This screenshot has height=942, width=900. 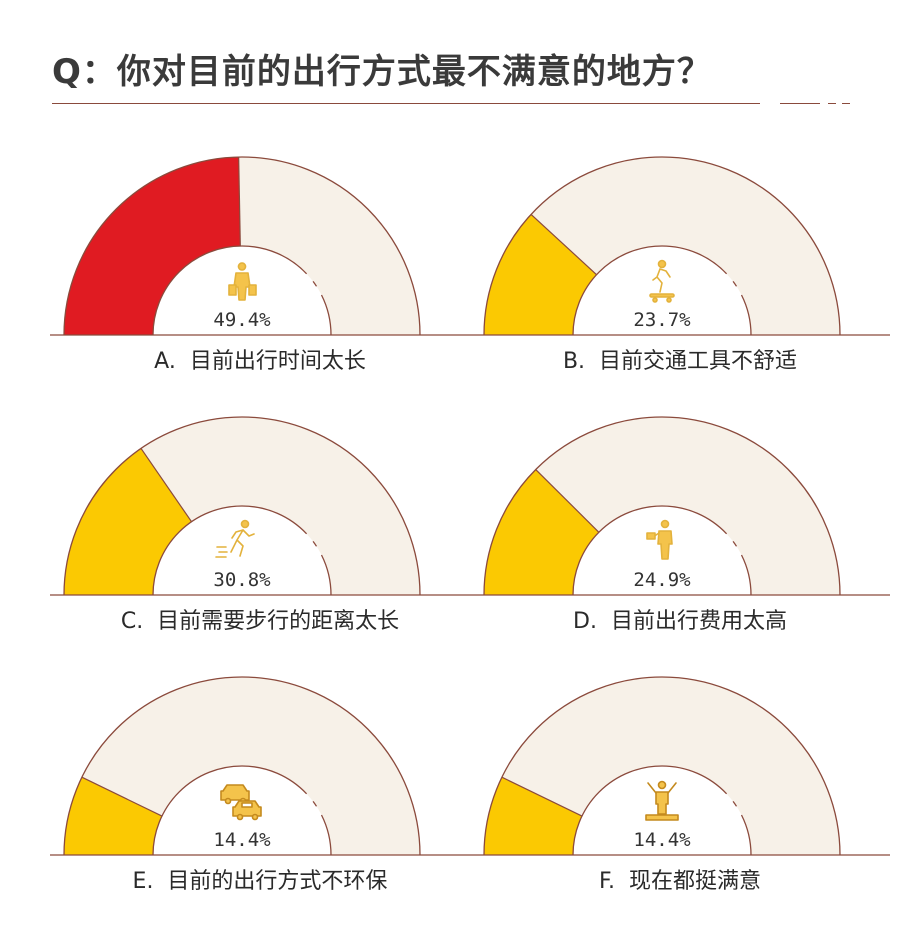 I want to click on gauge-panel: 24.9% D. 目前出行费用太高, so click(x=680, y=525).